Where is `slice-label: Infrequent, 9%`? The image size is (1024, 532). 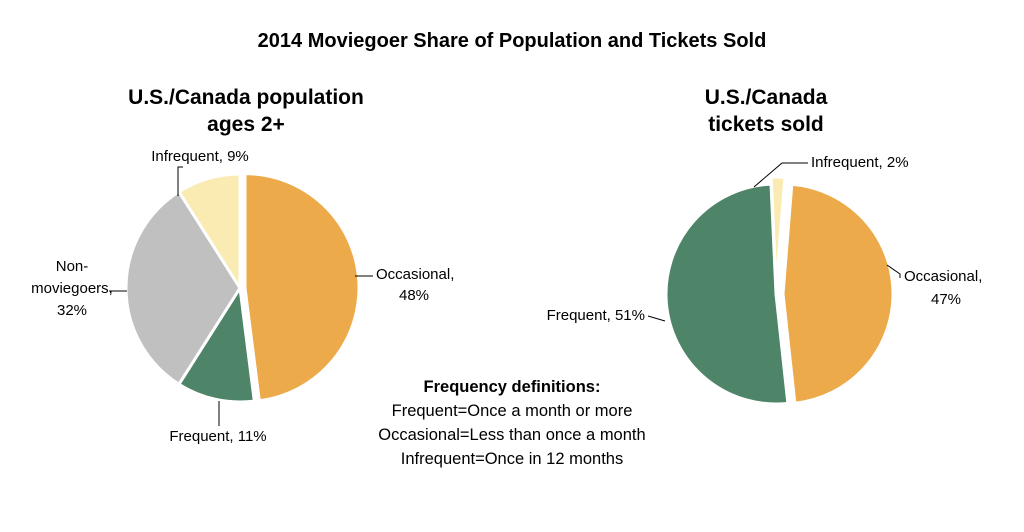
slice-label: Infrequent, 9% is located at coordinates (200, 156).